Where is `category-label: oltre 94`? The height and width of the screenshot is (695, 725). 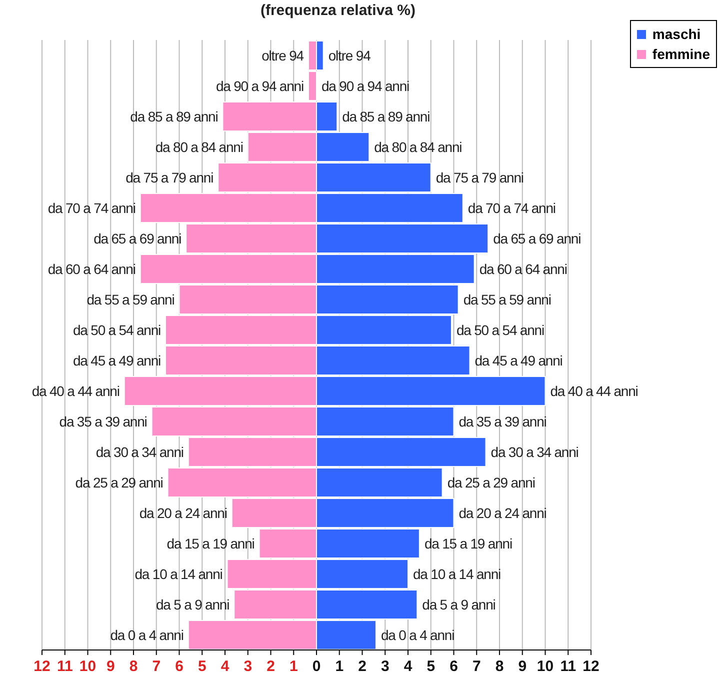
category-label: oltre 94 is located at coordinates (283, 56).